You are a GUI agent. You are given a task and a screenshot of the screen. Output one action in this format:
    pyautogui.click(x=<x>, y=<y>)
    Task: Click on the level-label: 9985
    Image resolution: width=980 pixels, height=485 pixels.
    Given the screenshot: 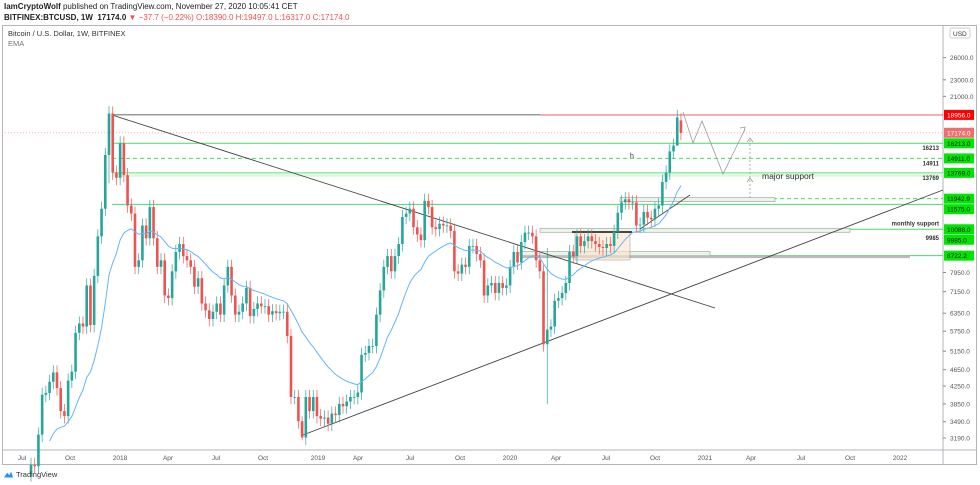 What is the action you would take?
    pyautogui.click(x=933, y=239)
    